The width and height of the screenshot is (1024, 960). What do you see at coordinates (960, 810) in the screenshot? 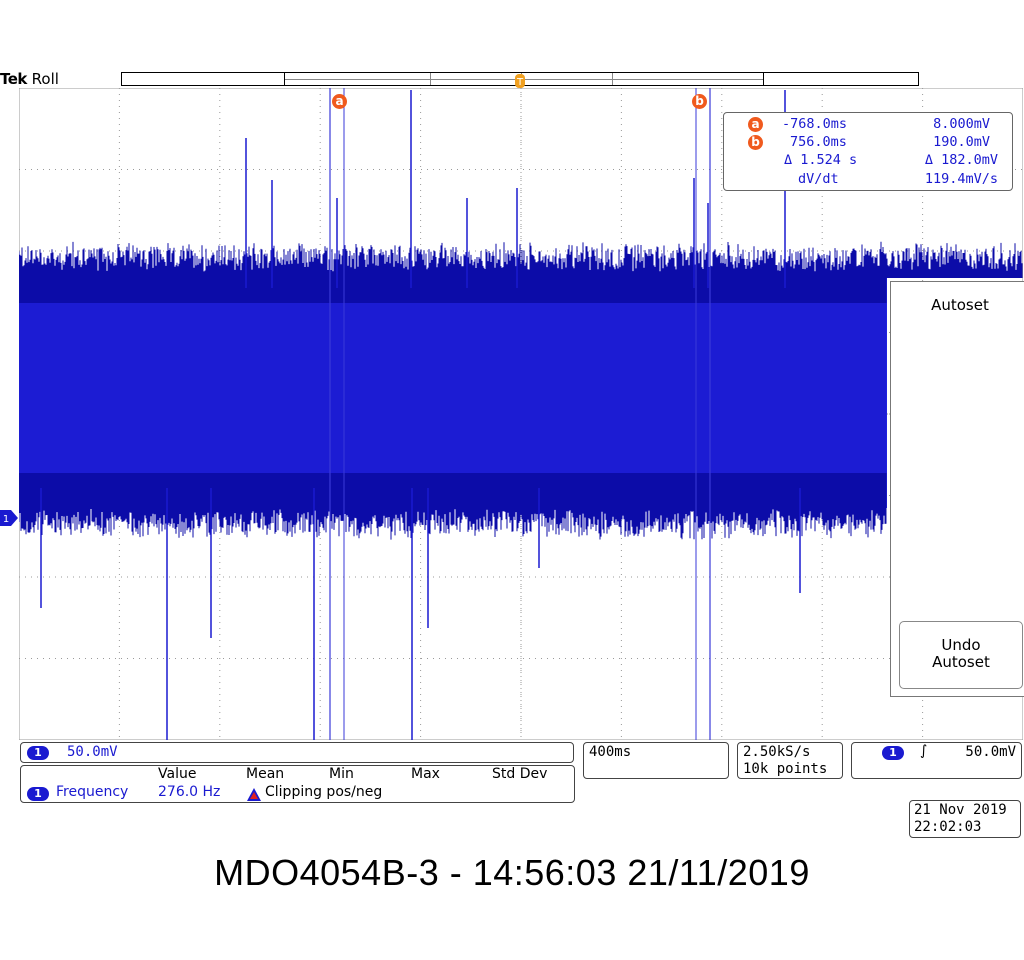
I see `date-text: 21 Nov 2019` at bounding box center [960, 810].